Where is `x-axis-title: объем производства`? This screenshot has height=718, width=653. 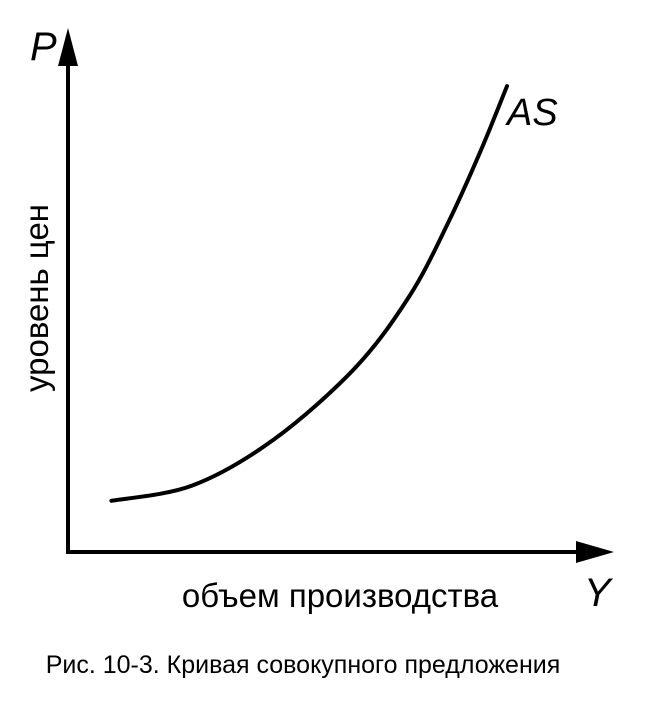
x-axis-title: объем производства is located at coordinates (340, 595).